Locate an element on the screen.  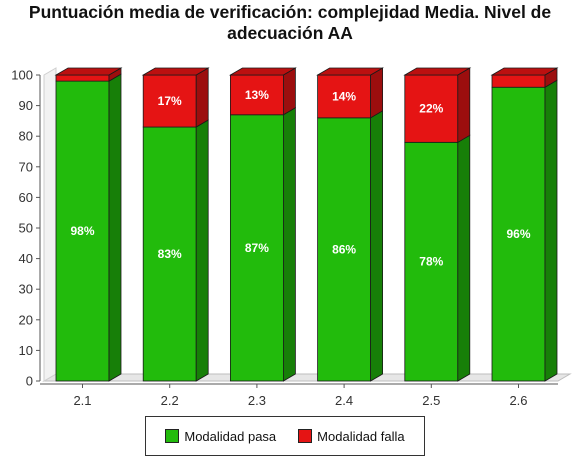
data-label-pass: 83% is located at coordinates (170, 254).